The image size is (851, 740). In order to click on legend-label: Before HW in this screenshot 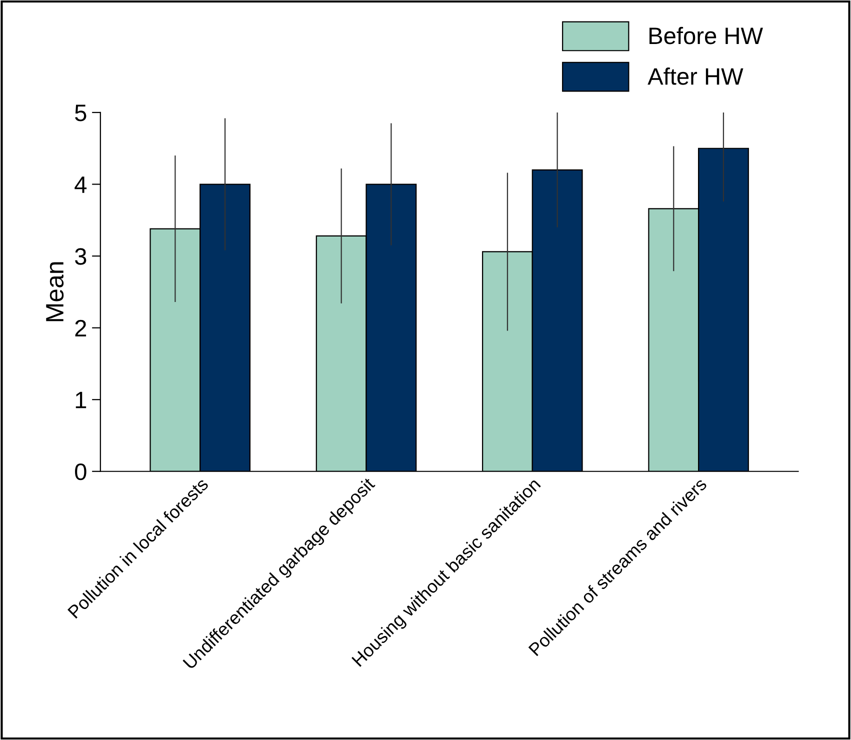, I will do `click(706, 35)`.